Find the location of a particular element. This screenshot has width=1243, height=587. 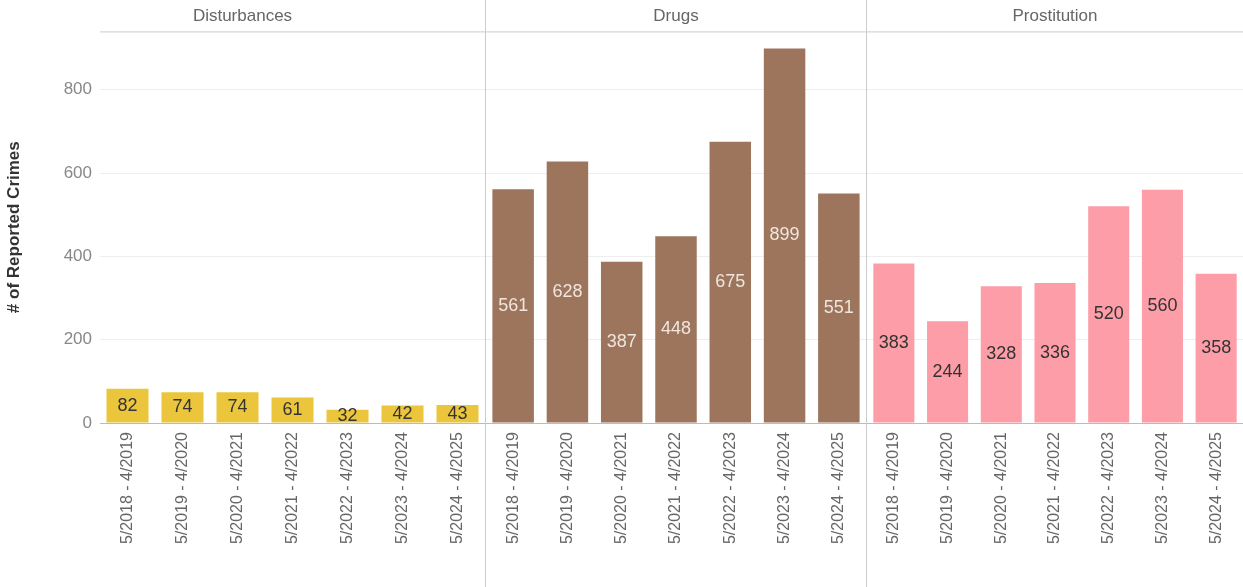

data-label: 387 is located at coordinates (621, 341).